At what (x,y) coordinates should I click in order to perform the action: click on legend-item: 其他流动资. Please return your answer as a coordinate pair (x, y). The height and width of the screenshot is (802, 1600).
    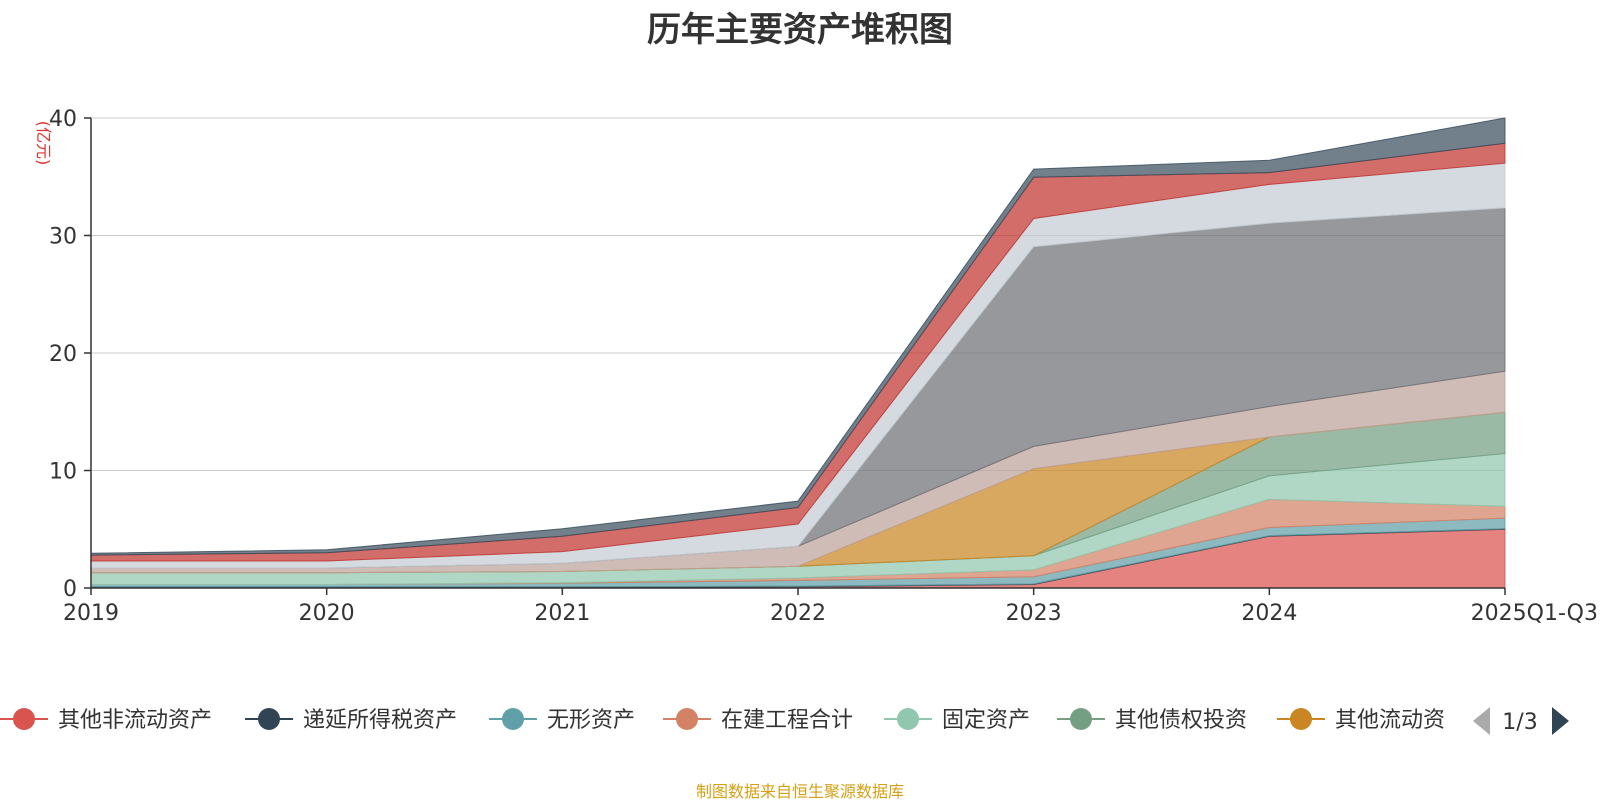
    Looking at the image, I should click on (1361, 720).